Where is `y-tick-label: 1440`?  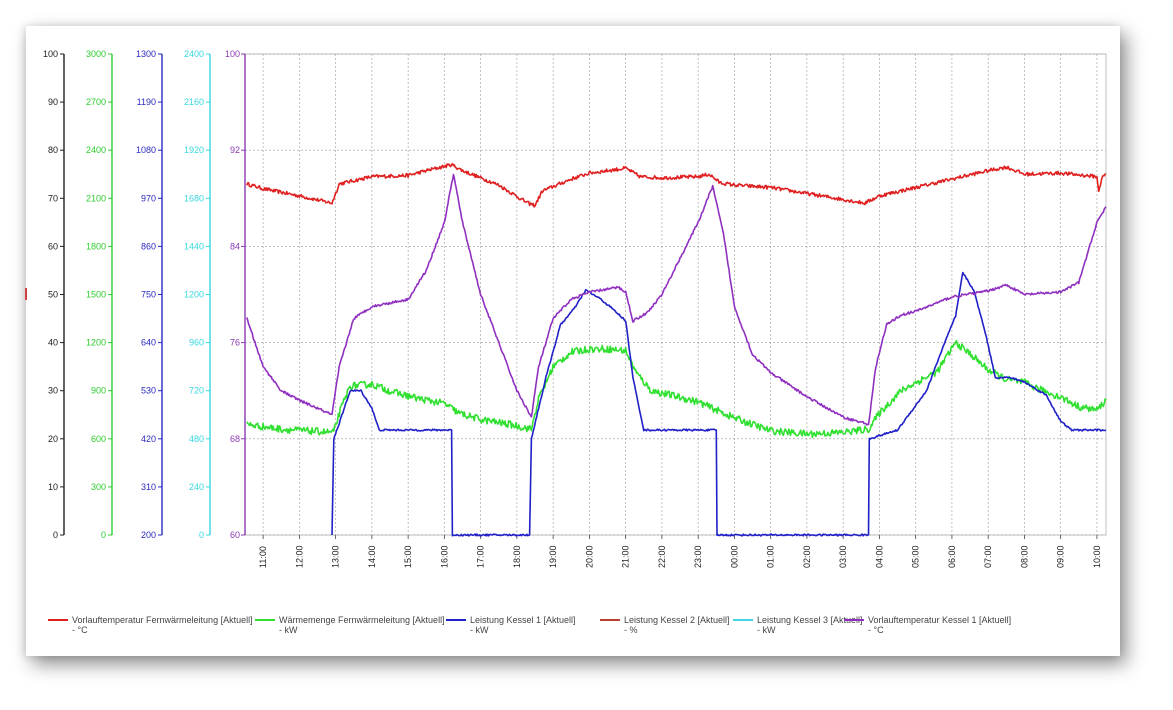
y-tick-label: 1440 is located at coordinates (194, 246).